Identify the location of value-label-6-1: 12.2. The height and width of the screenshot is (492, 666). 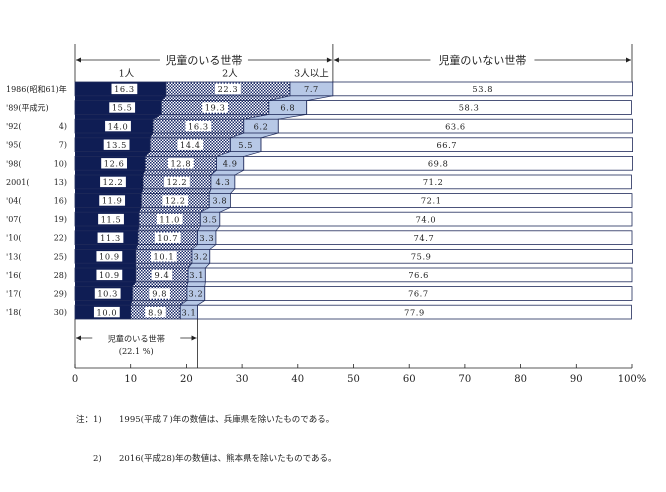
(175, 201).